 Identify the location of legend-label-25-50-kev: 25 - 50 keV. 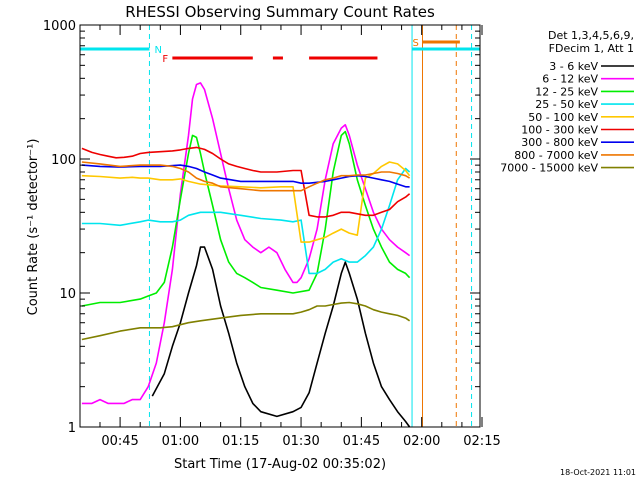
(566, 104).